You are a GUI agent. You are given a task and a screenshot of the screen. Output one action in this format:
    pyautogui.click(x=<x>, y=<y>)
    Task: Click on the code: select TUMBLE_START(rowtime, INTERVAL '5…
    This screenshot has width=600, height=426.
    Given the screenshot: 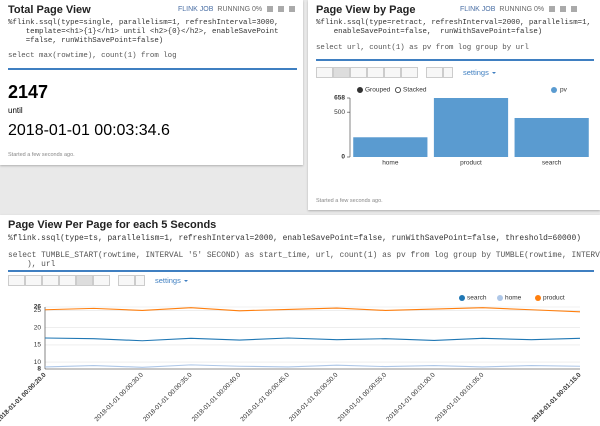 What is the action you would take?
    pyautogui.click(x=304, y=260)
    